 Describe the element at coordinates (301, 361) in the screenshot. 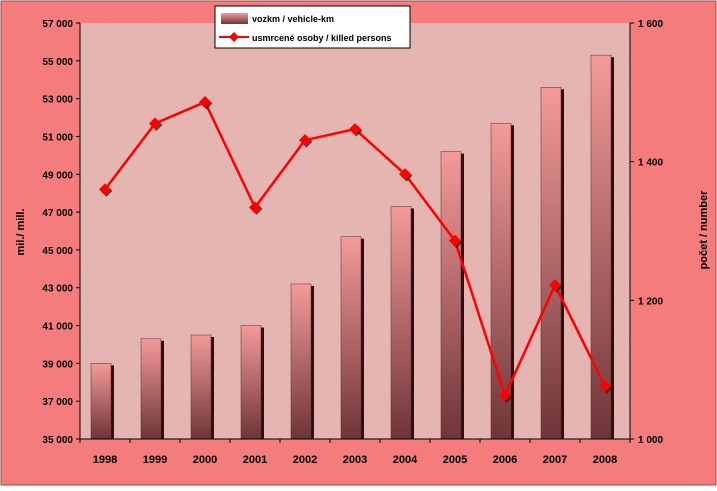

I see `bar-2002` at that location.